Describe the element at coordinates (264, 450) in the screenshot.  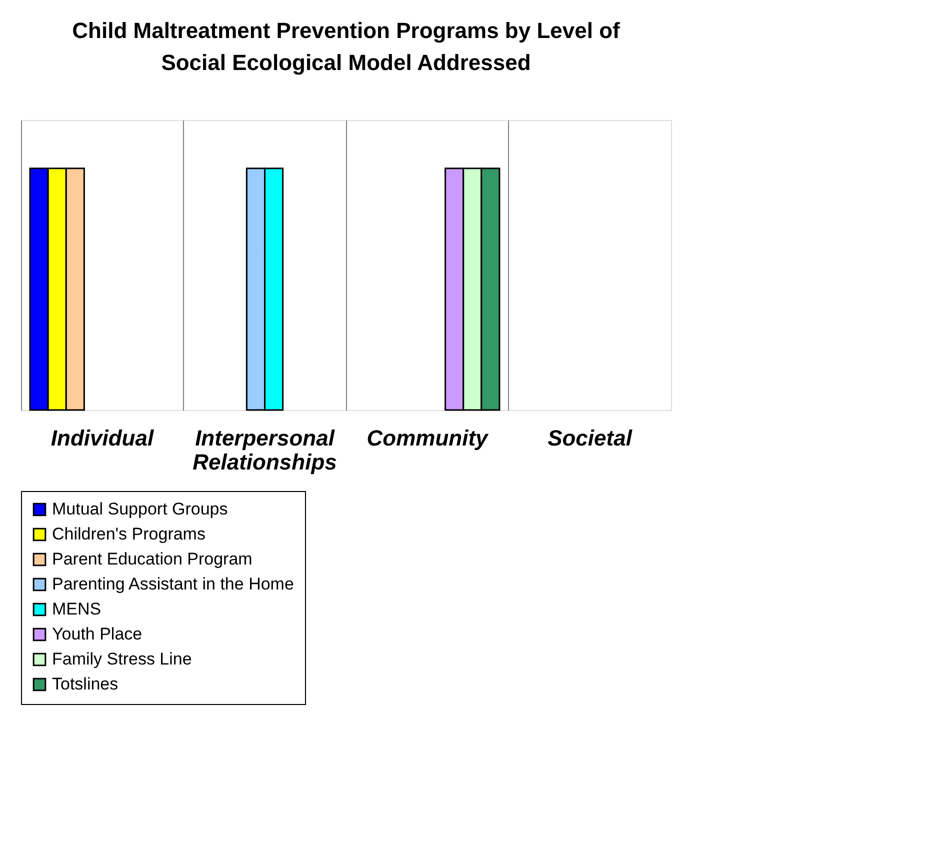
I see `x-tick-label: Interpersonal Relationships` at that location.